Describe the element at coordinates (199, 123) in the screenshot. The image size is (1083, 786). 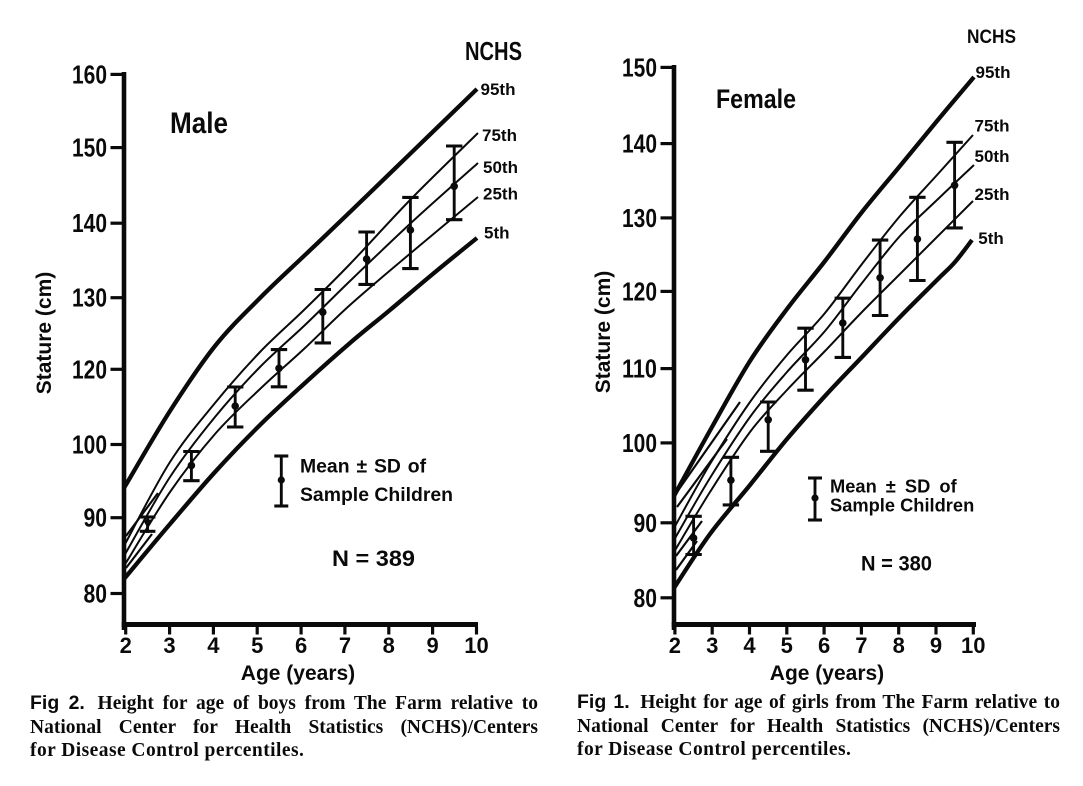
I see `svg-text: Male` at that location.